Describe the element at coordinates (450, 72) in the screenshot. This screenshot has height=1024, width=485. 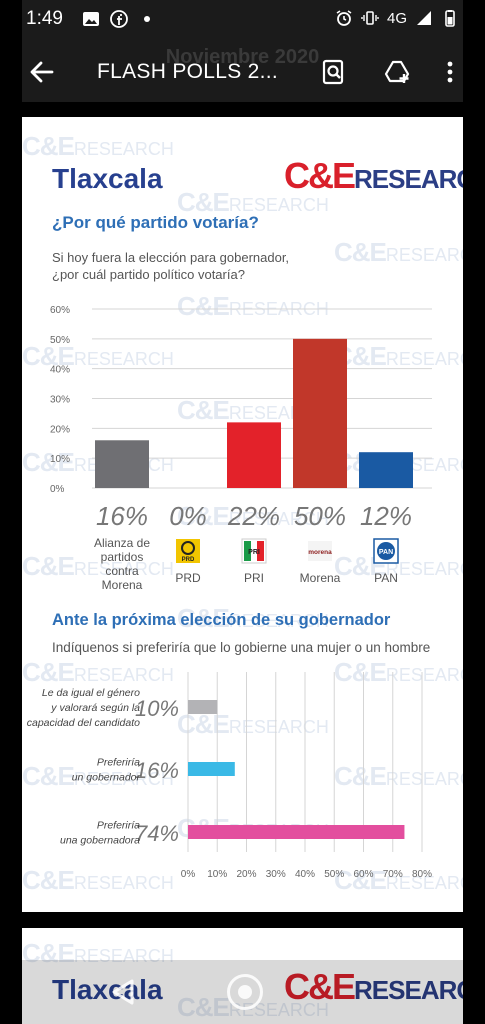
I see `more-options-icon` at that location.